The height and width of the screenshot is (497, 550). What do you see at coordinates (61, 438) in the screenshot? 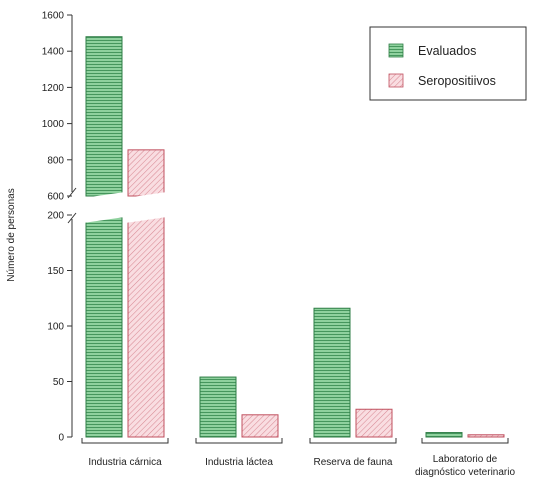
I see `y-tick-label: 0` at bounding box center [61, 438].